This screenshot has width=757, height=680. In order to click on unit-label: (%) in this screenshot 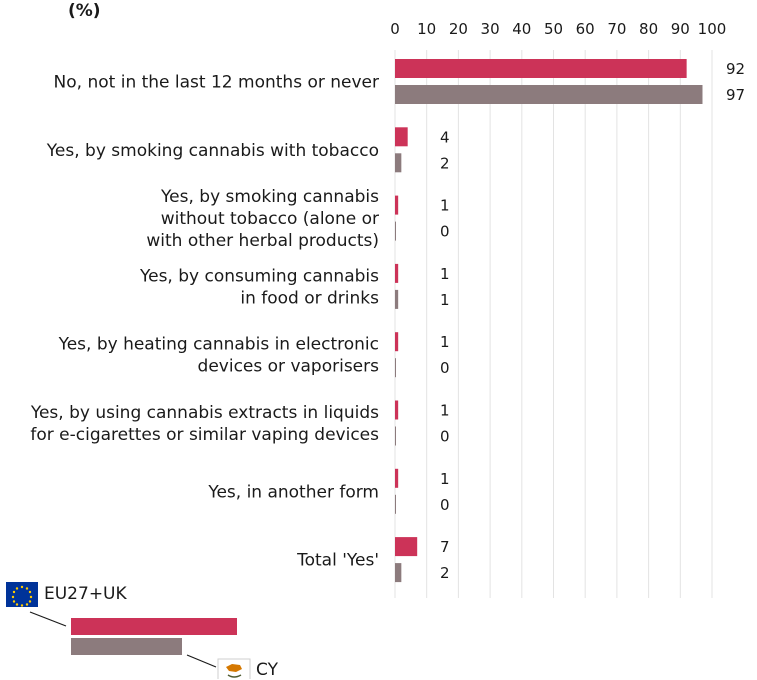, I will do `click(84, 11)`.